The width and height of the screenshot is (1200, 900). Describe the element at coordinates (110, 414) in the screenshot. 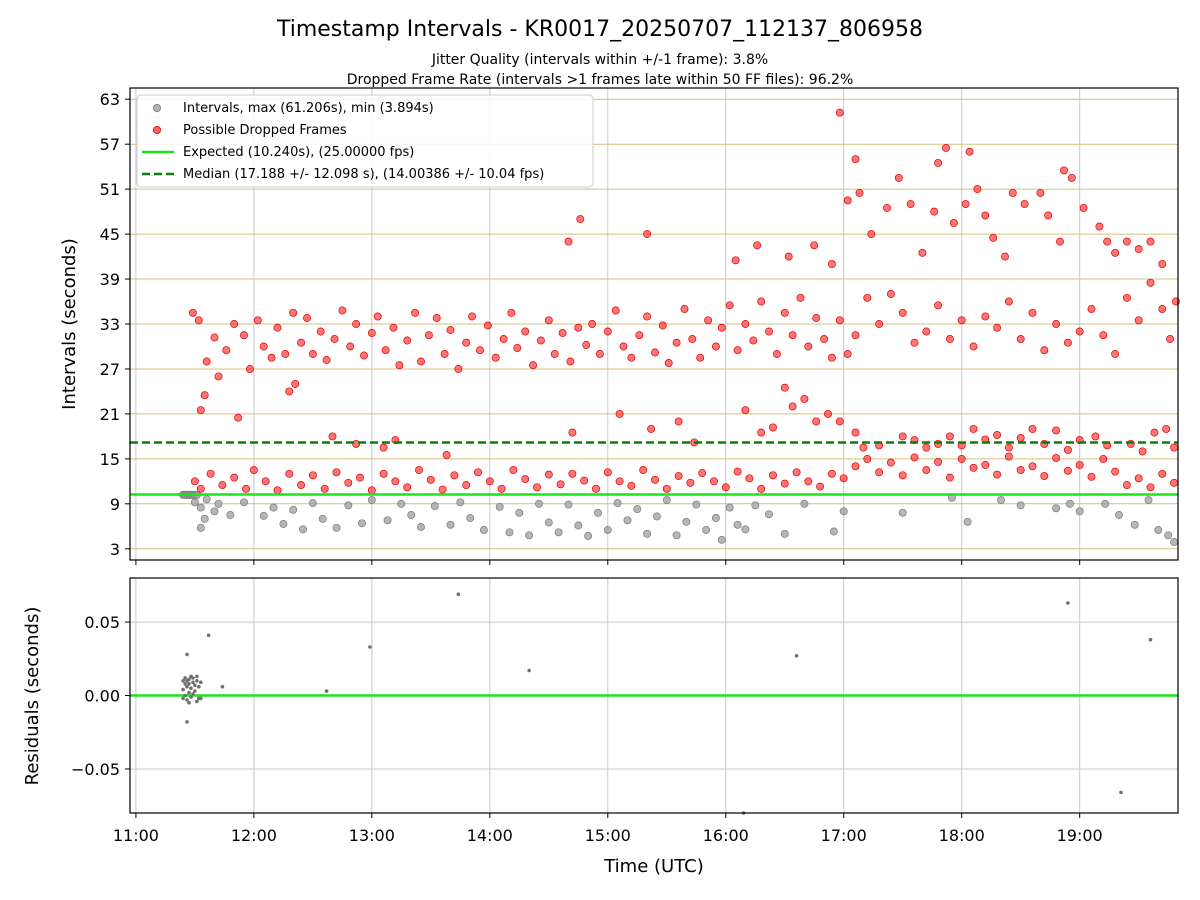

I see `top-y-tick-label: 21` at that location.